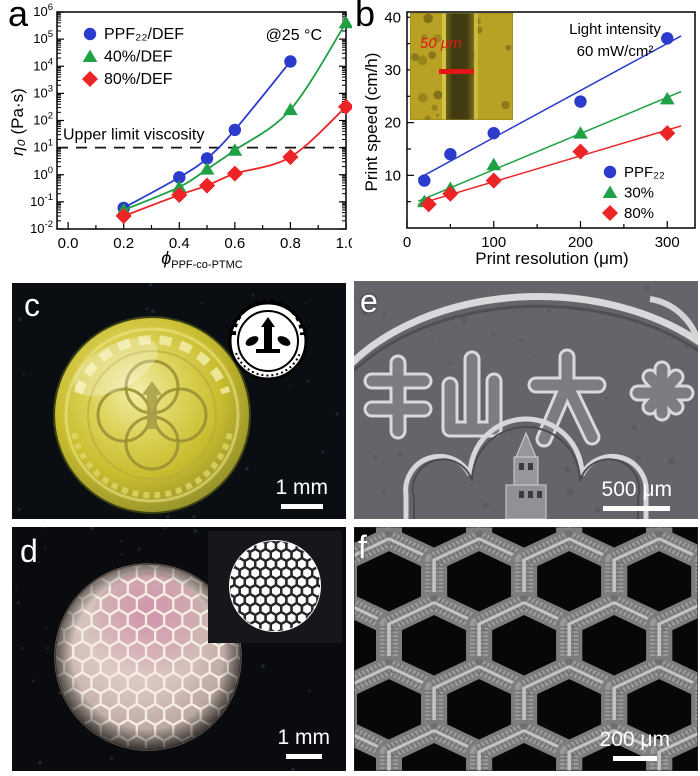 This screenshot has width=700, height=776. What do you see at coordinates (152, 415) in the screenshot?
I see `printed-disc` at bounding box center [152, 415].